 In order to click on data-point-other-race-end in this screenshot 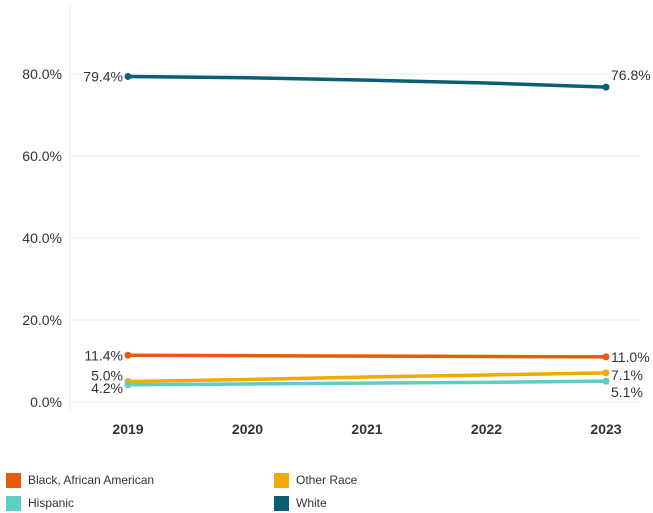, I will do `click(606, 373)`.